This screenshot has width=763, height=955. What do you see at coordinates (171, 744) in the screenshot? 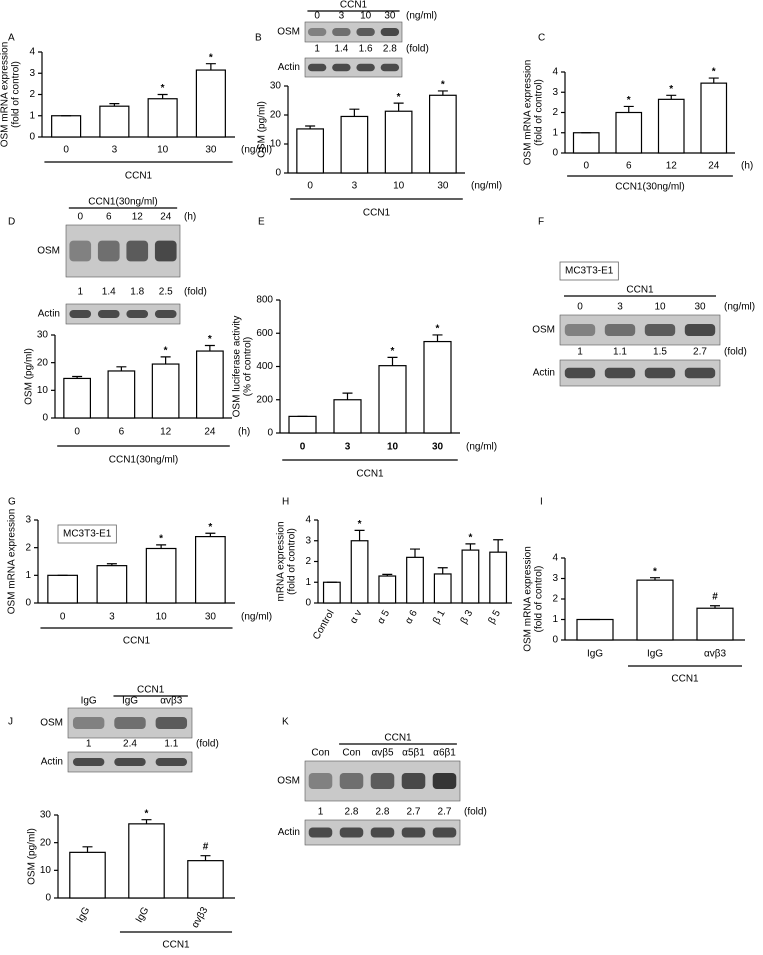
I see `fold-value: 1.1` at bounding box center [171, 744].